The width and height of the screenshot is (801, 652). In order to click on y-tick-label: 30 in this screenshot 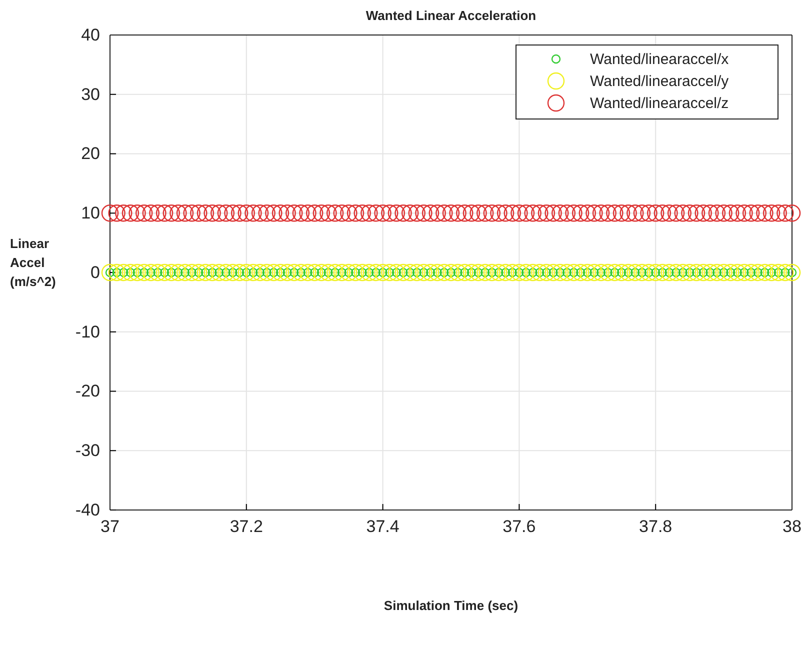, I will do `click(90, 94)`.